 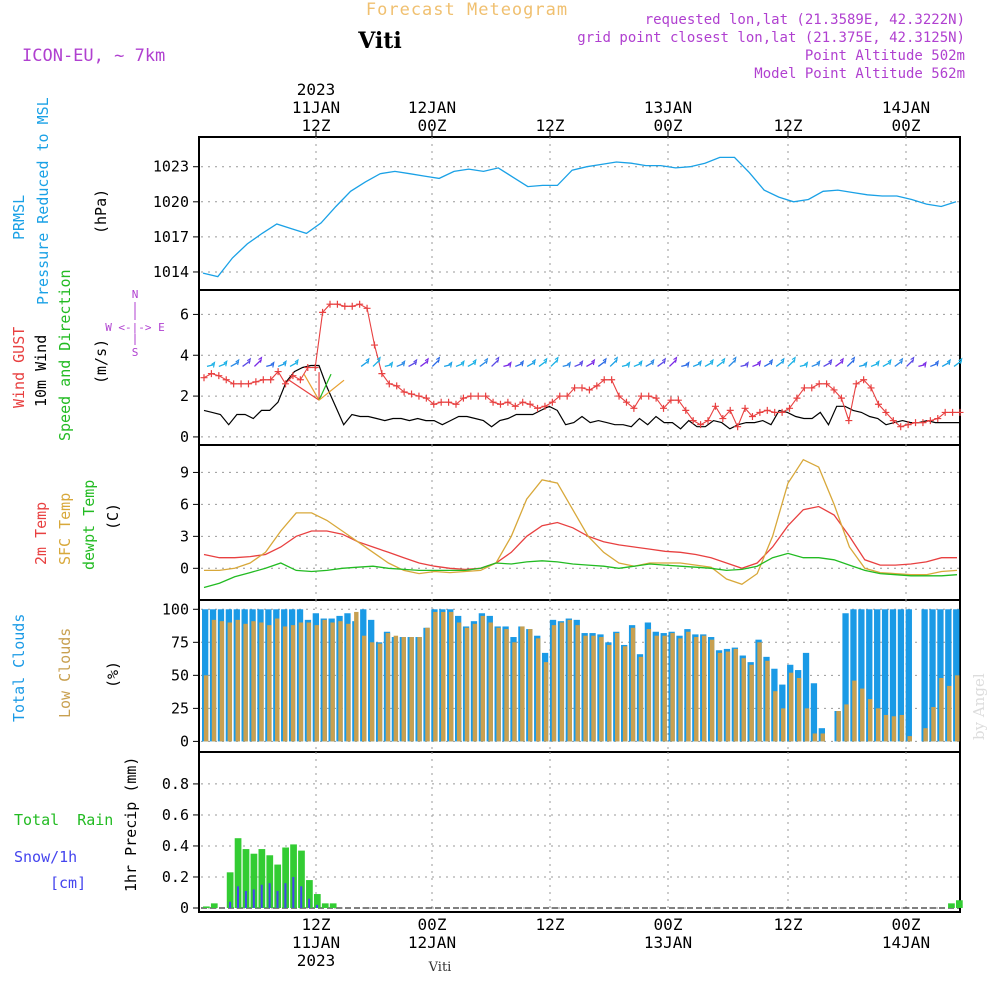 I want to click on temperature-series, so click(x=580, y=523).